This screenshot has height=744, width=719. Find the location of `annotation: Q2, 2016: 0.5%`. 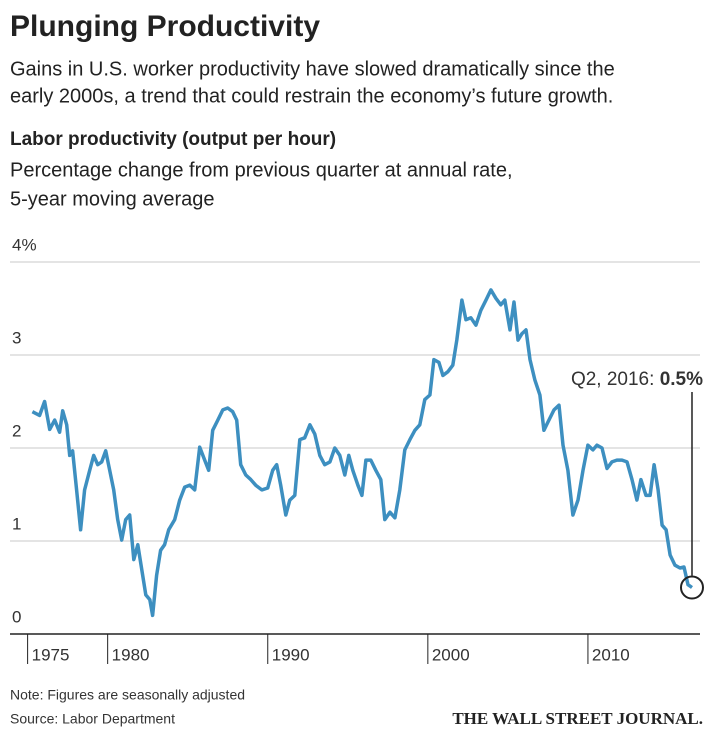

annotation: Q2, 2016: 0.5% is located at coordinates (637, 379).